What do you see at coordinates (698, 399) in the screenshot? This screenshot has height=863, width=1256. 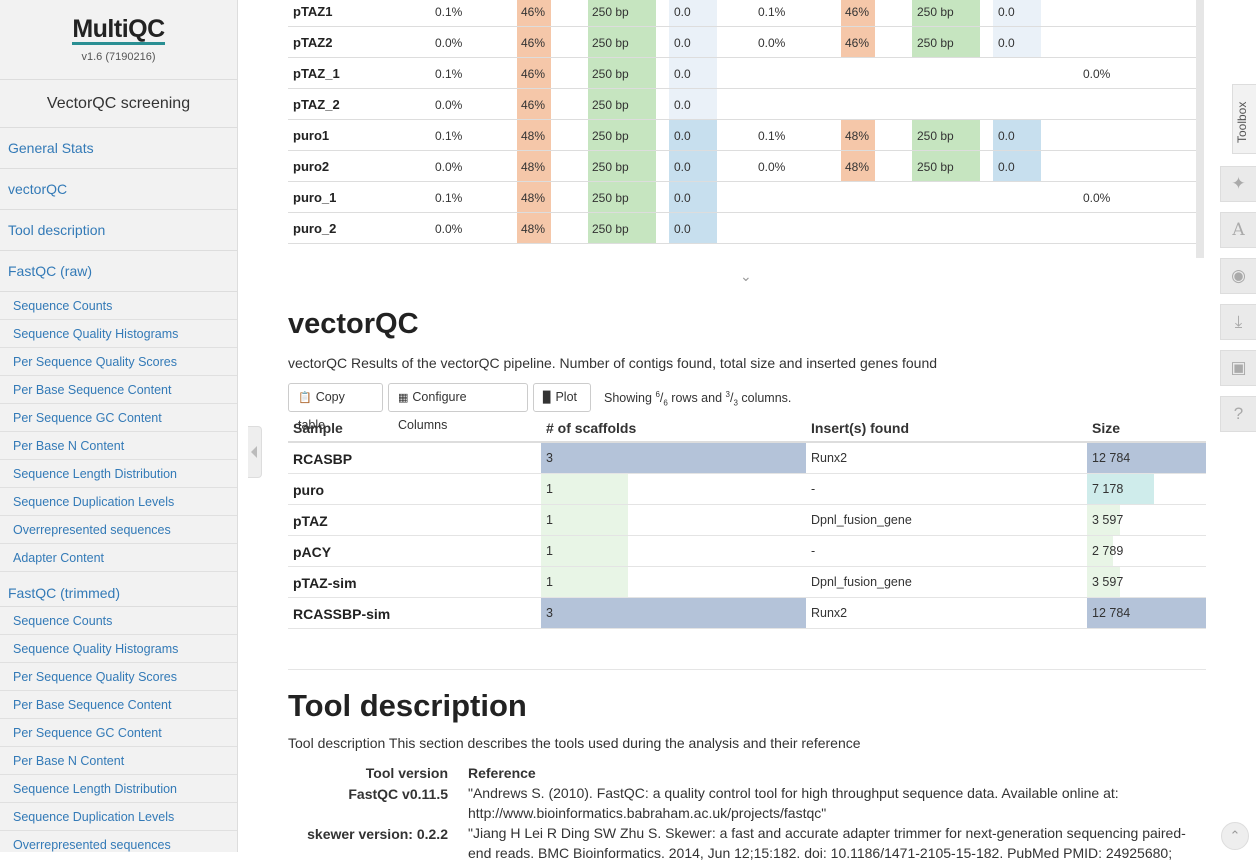 I see `table-showing-summary: Showing 6/6 rows and 3/3 columns.` at bounding box center [698, 399].